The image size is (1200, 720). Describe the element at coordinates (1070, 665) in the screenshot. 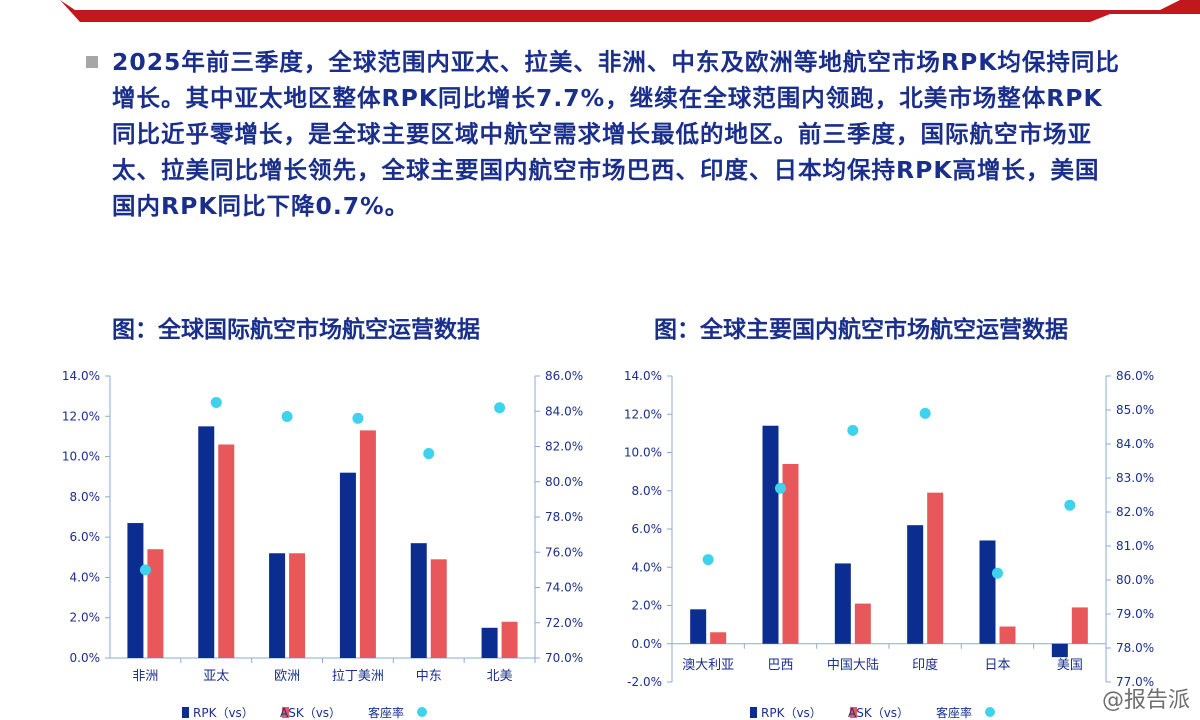

I see `category-label: 美国` at that location.